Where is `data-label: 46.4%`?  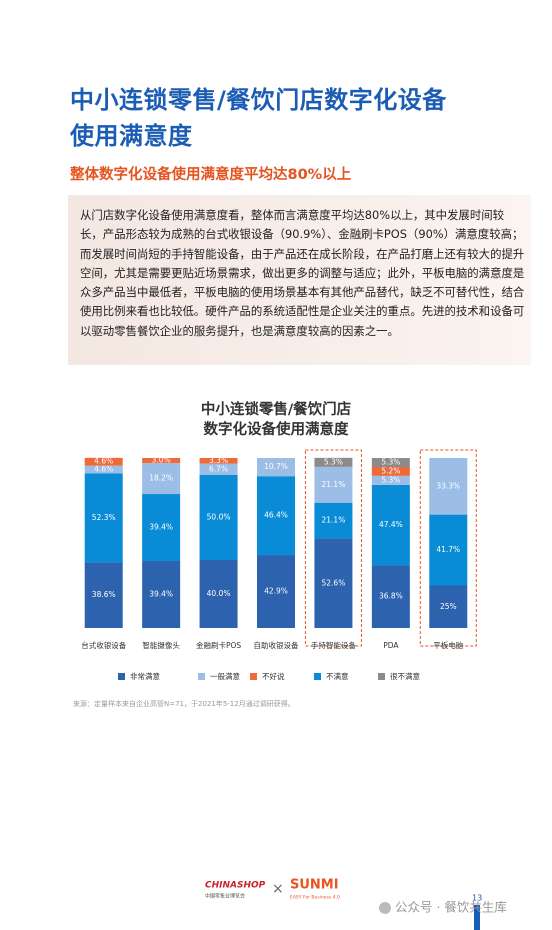 data-label: 46.4% is located at coordinates (276, 515).